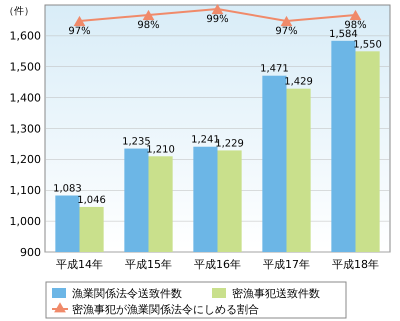 Image resolution: width=400 pixels, height=321 pixels. I want to click on y-tick-label: 1,200, so click(25, 159).